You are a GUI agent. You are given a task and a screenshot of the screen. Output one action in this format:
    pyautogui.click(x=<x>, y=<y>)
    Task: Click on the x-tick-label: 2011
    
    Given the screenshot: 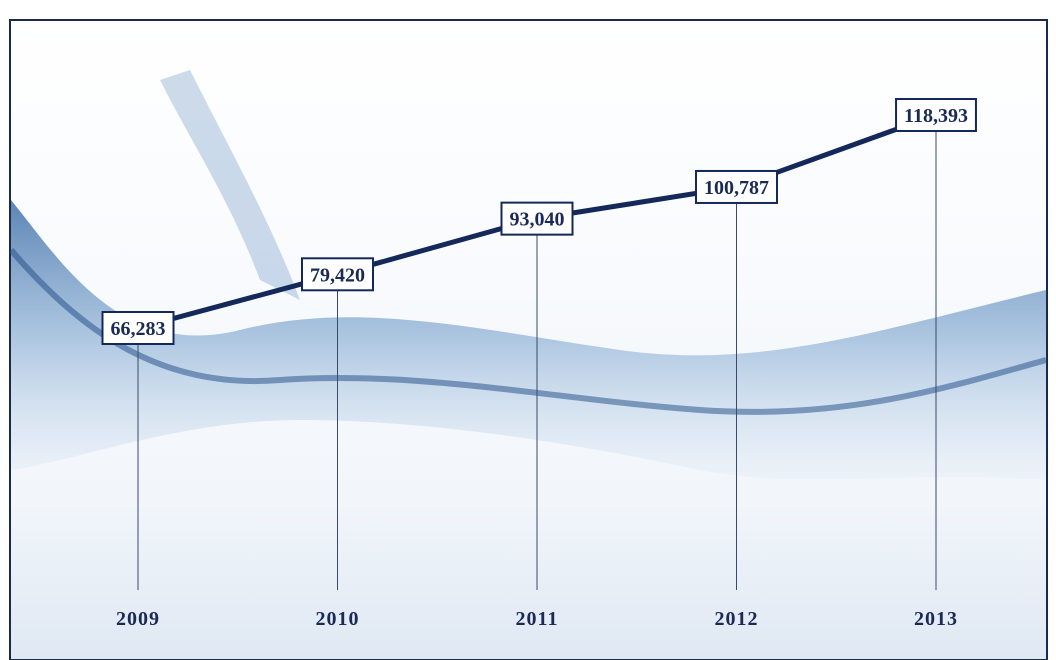 What is the action you would take?
    pyautogui.click(x=537, y=619)
    